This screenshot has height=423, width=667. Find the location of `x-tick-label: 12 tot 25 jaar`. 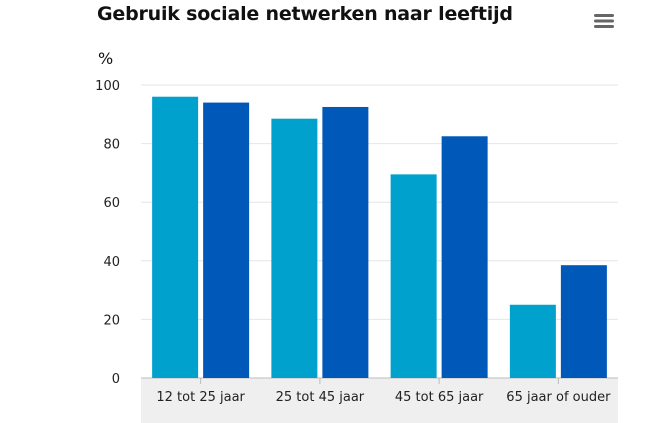

x-tick-label: 12 tot 25 jaar is located at coordinates (200, 397).